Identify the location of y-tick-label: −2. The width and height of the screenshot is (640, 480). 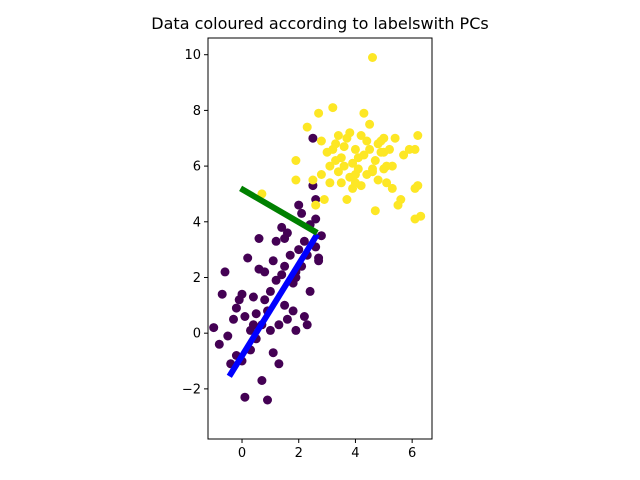
(191, 389).